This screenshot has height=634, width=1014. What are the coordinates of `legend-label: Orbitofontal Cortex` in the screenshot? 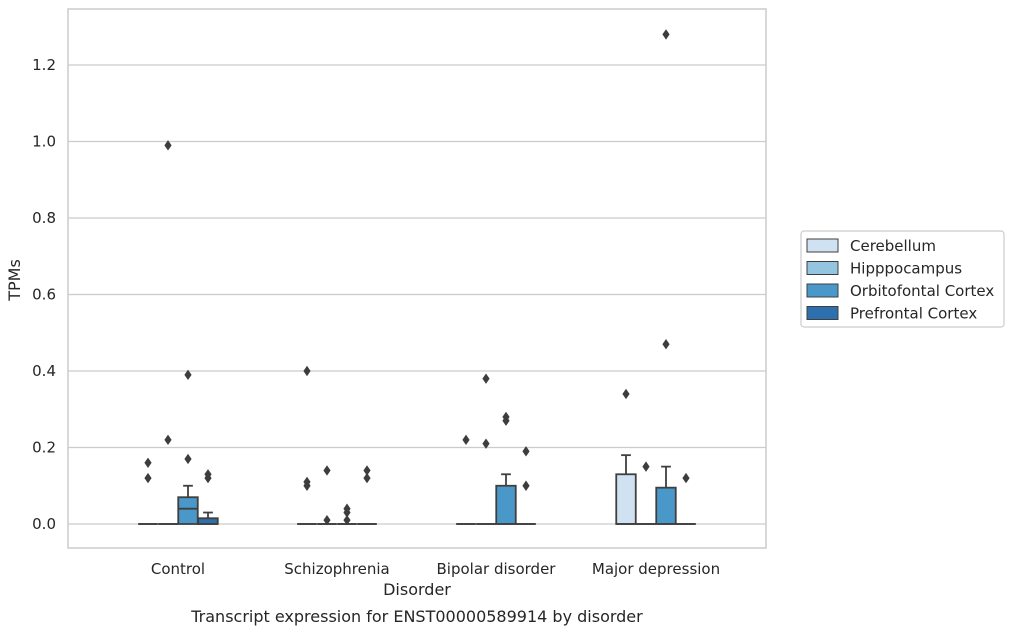 It's located at (922, 291).